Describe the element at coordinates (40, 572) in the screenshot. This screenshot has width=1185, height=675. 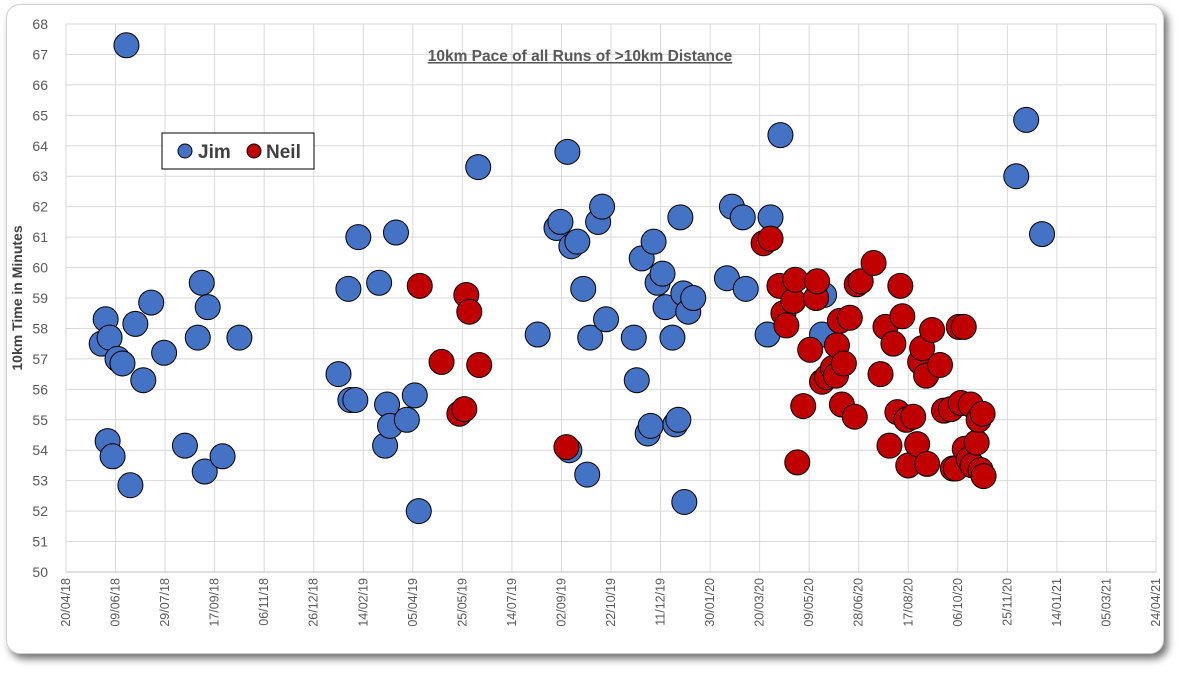
I see `y-tick-label: 50` at that location.